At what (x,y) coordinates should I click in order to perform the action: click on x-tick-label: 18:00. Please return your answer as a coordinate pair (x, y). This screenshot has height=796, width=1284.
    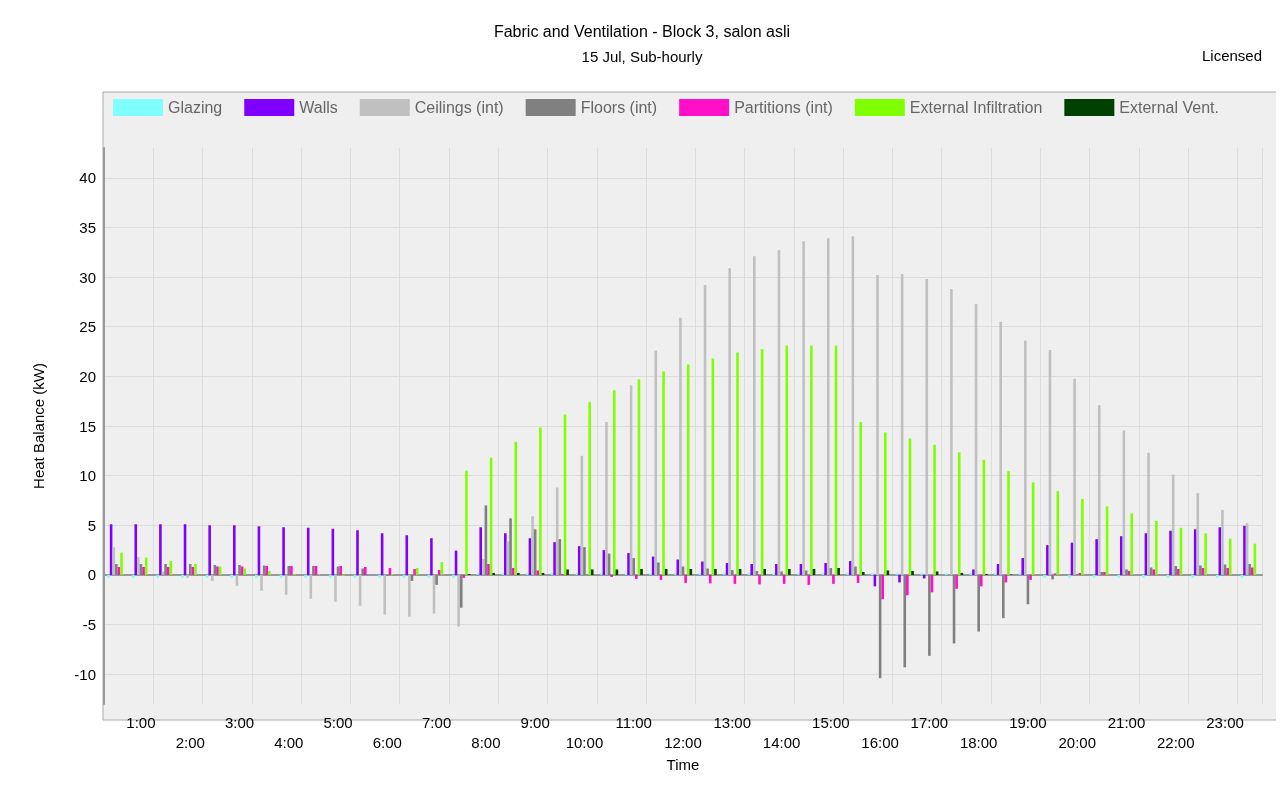
    Looking at the image, I should click on (978, 742).